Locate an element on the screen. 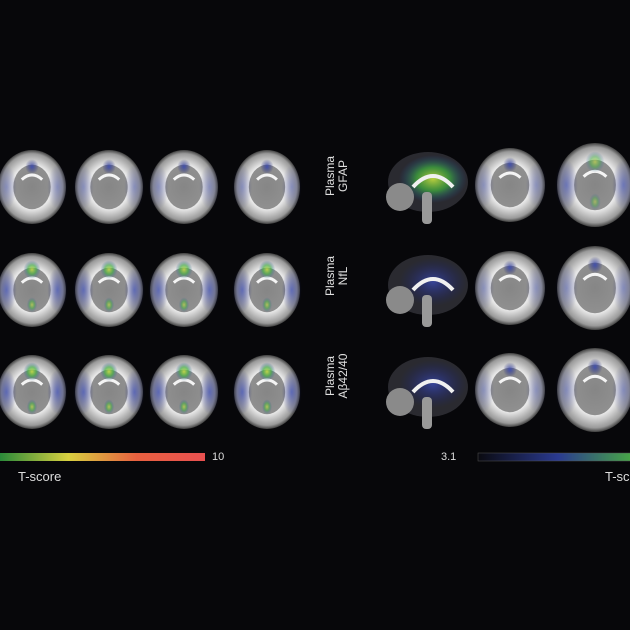  left-colorbar-title: T-score is located at coordinates (40, 476).